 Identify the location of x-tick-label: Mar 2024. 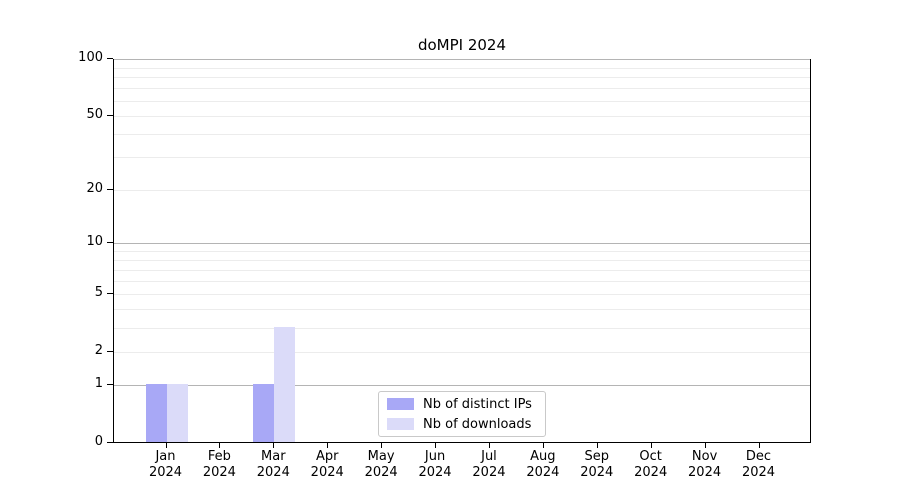
(273, 464).